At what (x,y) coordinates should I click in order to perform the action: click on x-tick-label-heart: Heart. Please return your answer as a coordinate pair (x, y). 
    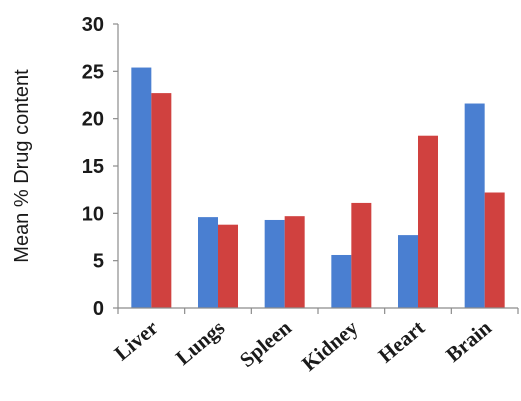
    Looking at the image, I should click on (402, 341).